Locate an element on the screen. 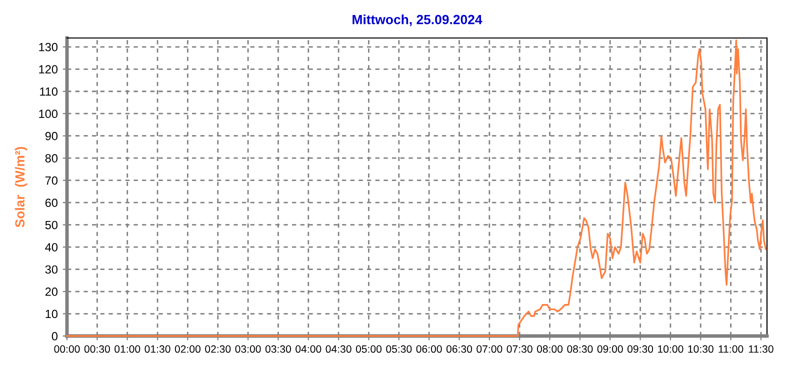  y-tick-label: 110 is located at coordinates (49, 91).